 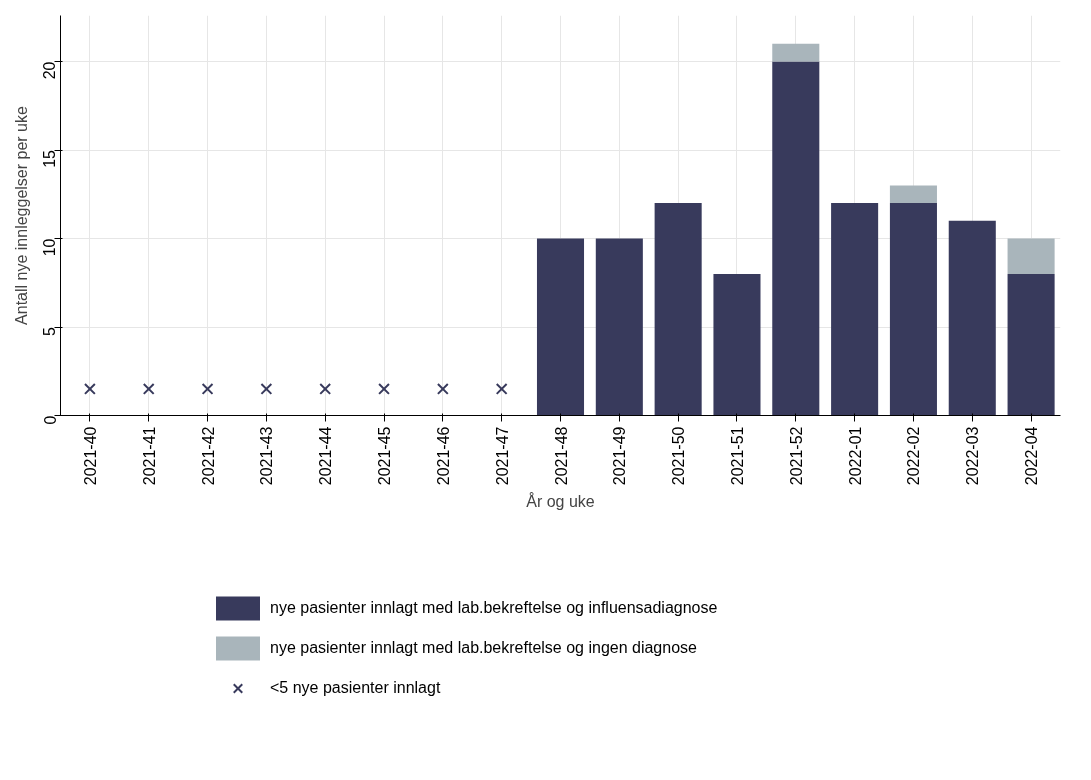 What do you see at coordinates (973, 456) in the screenshot?
I see `x-tick-label: 2022-03` at bounding box center [973, 456].